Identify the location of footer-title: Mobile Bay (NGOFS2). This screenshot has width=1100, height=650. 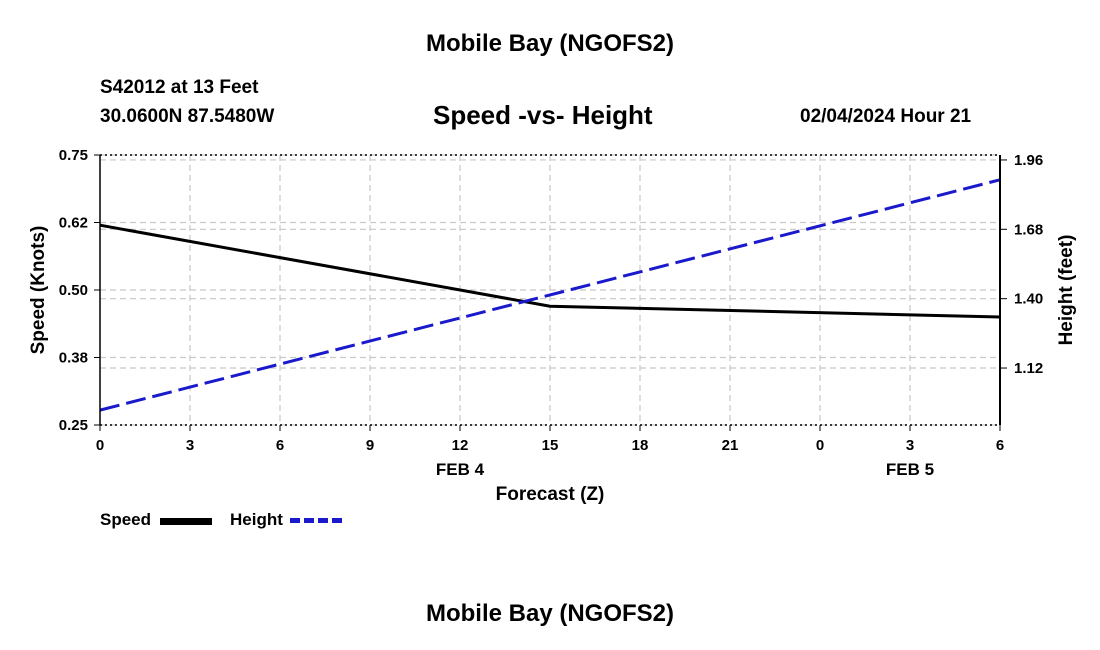
(550, 613).